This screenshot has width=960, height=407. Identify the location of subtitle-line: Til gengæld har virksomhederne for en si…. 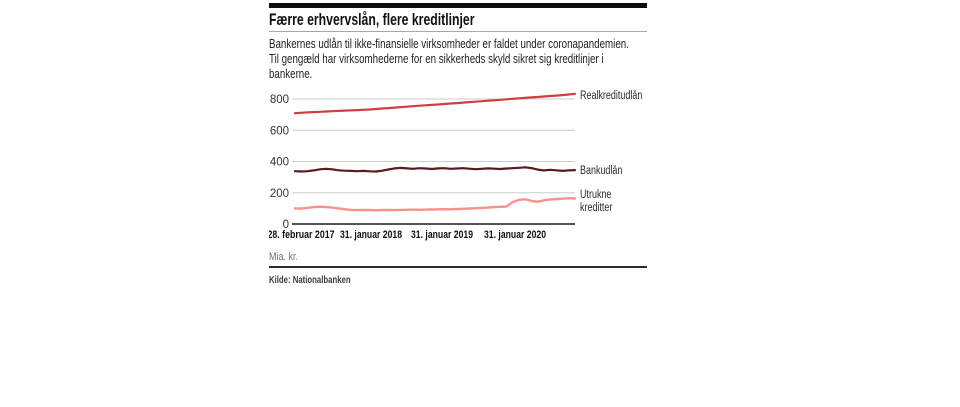
(436, 59).